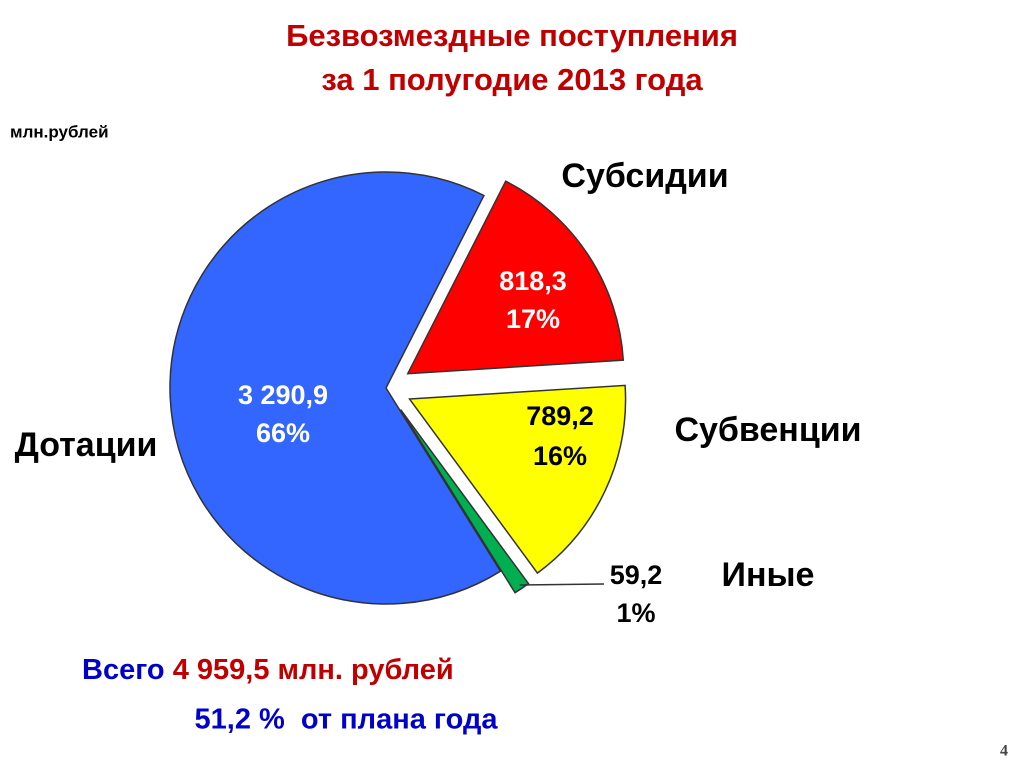 Image resolution: width=1024 pixels, height=768 pixels. I want to click on category-label: Субсидии, so click(644, 176).